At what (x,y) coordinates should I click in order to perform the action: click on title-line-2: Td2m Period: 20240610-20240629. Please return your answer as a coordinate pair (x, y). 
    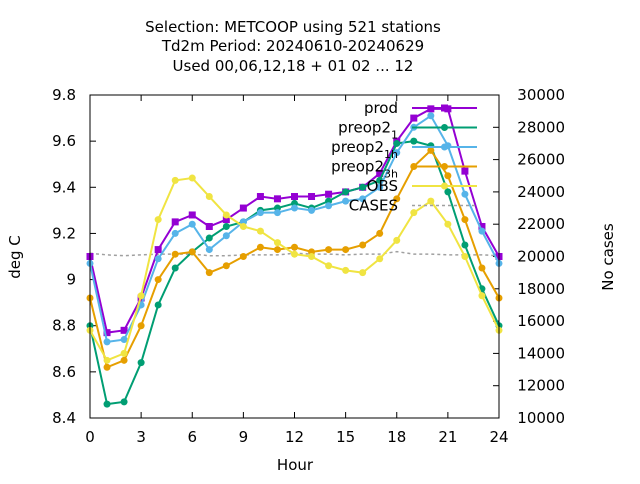
    Looking at the image, I should click on (292, 46).